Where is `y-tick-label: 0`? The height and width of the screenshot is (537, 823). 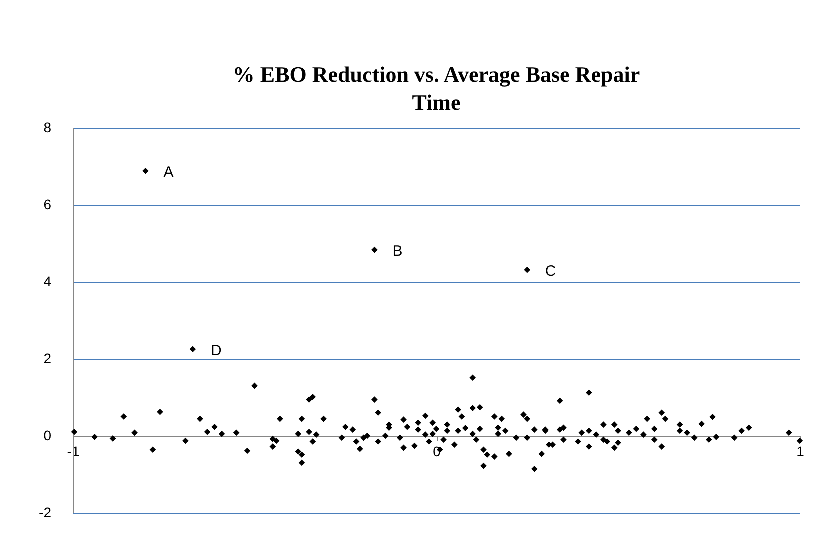
y-tick-label: 0 is located at coordinates (48, 436).